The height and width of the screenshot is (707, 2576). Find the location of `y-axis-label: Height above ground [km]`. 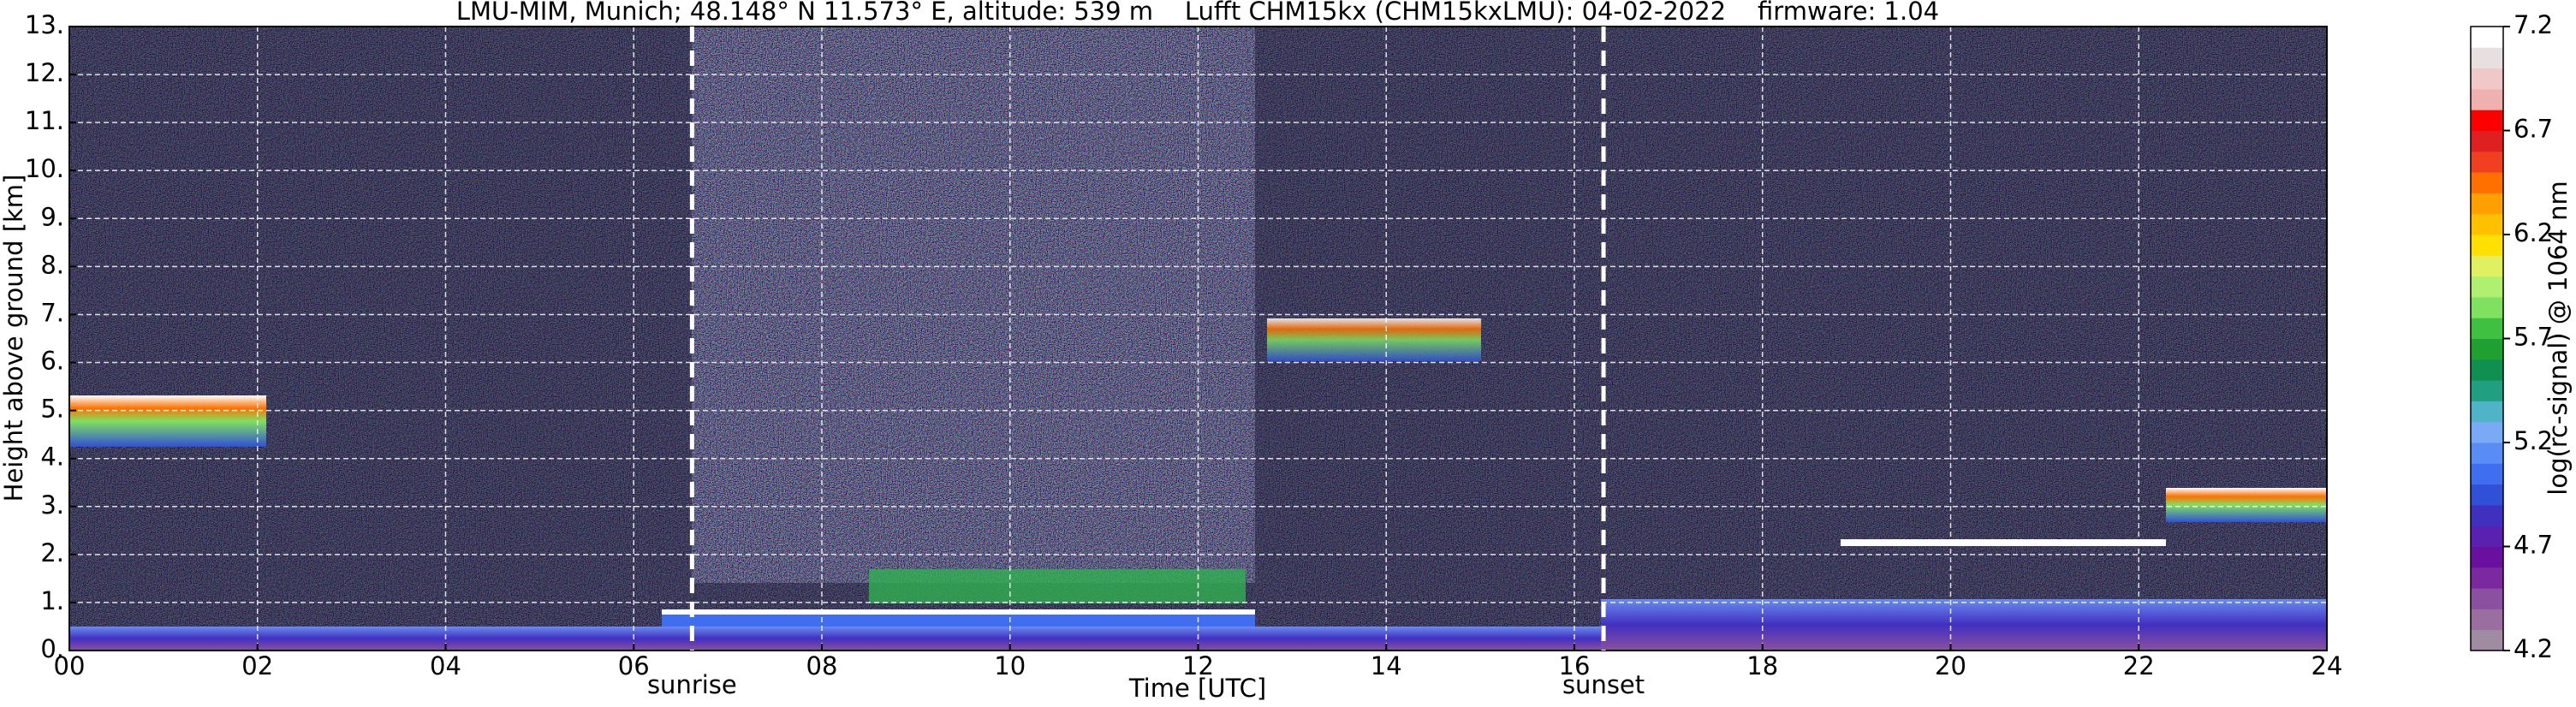

y-axis-label: Height above ground [km] is located at coordinates (14, 338).